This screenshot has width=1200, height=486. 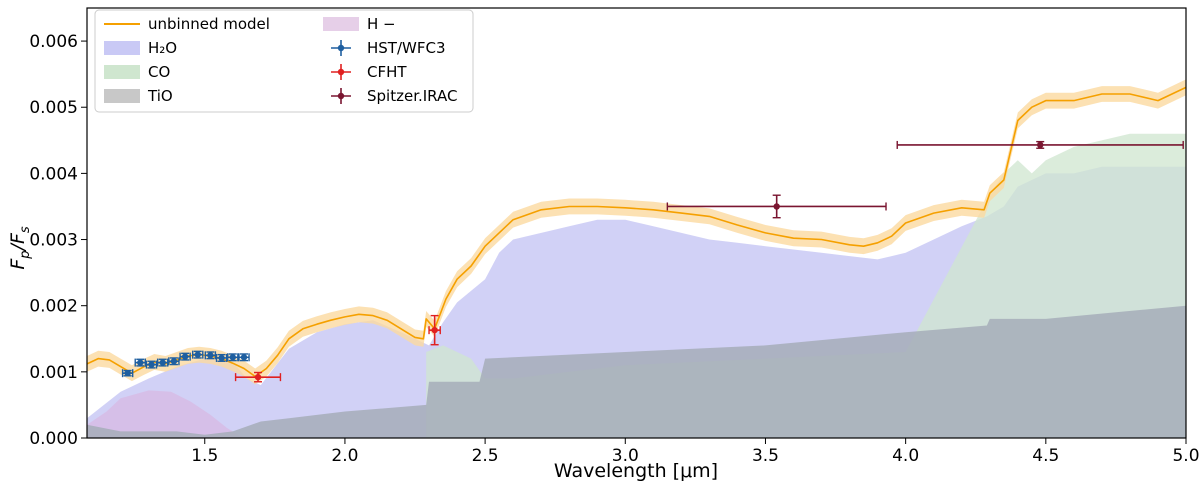 What do you see at coordinates (25, 229) in the screenshot?
I see `y-label-sub-s: s` at bounding box center [25, 229].